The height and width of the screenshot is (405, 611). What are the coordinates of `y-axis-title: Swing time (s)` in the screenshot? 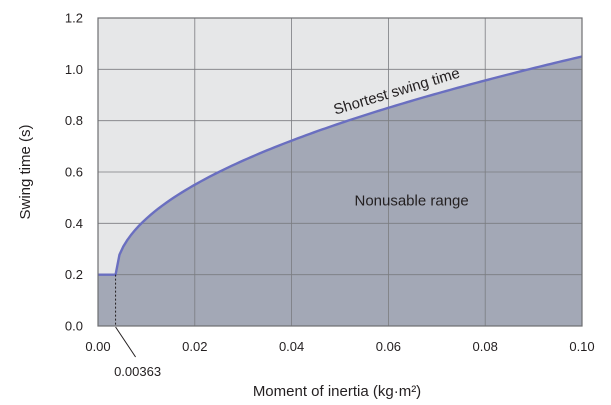 It's located at (25, 171).